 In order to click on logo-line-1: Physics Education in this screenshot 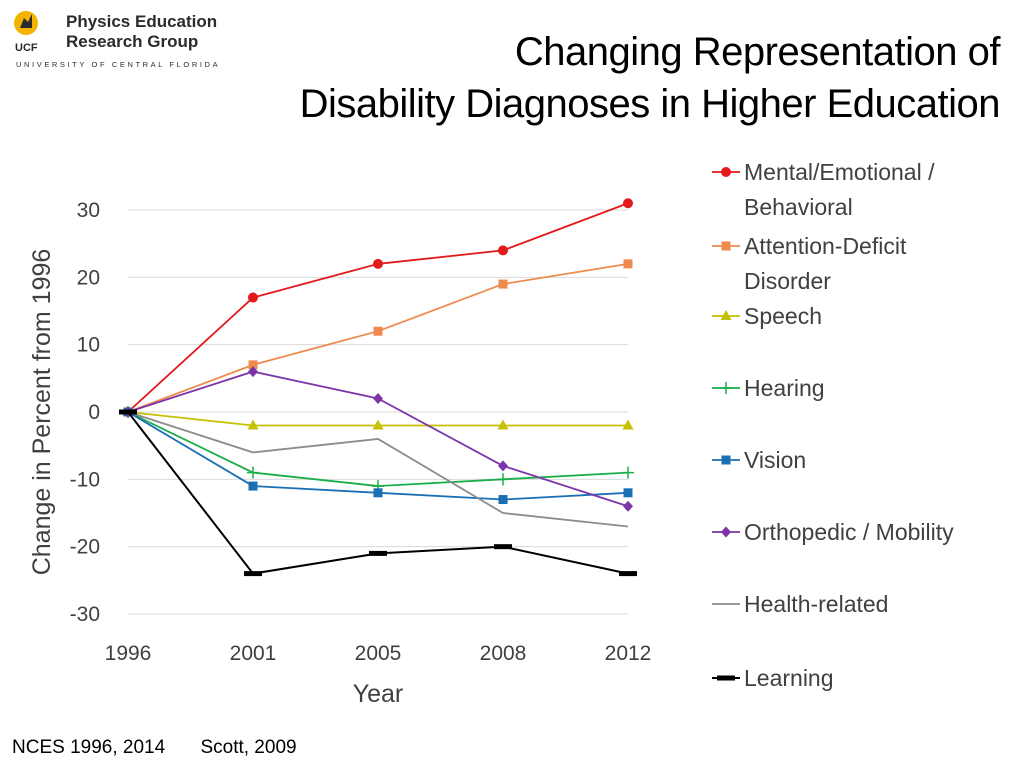, I will do `click(142, 21)`.